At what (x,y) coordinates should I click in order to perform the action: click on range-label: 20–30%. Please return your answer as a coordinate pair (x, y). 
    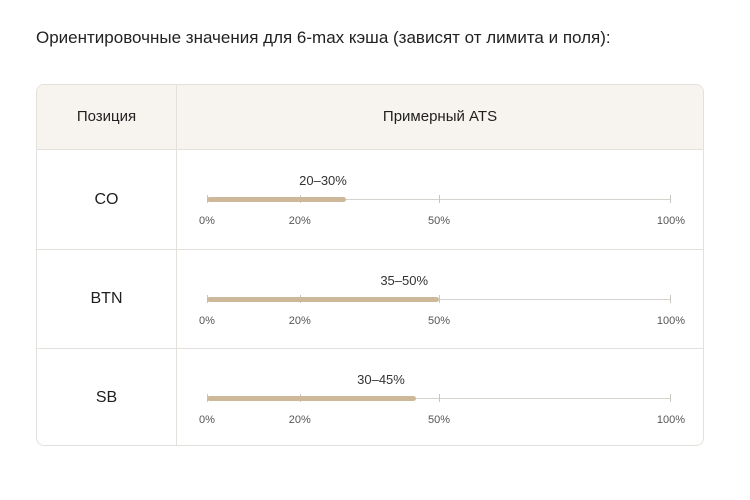
    Looking at the image, I should click on (323, 180).